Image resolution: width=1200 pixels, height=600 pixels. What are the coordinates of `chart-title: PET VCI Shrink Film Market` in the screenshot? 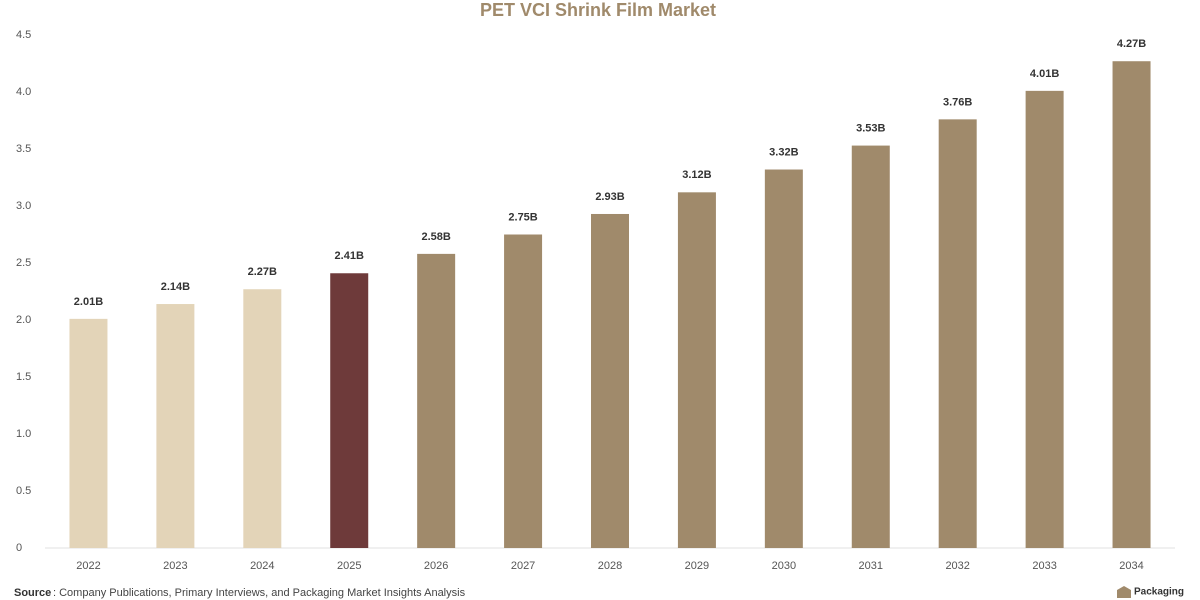 It's located at (598, 10).